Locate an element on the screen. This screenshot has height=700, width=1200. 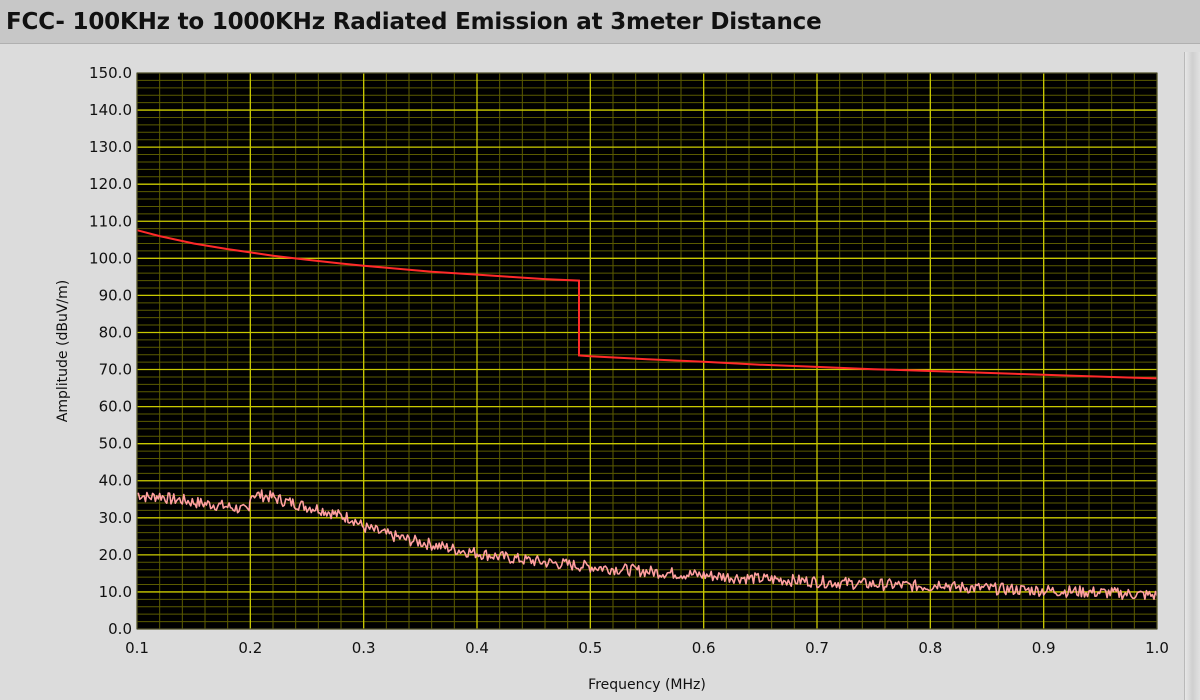
x-tick-label: 0.4 is located at coordinates (477, 648).